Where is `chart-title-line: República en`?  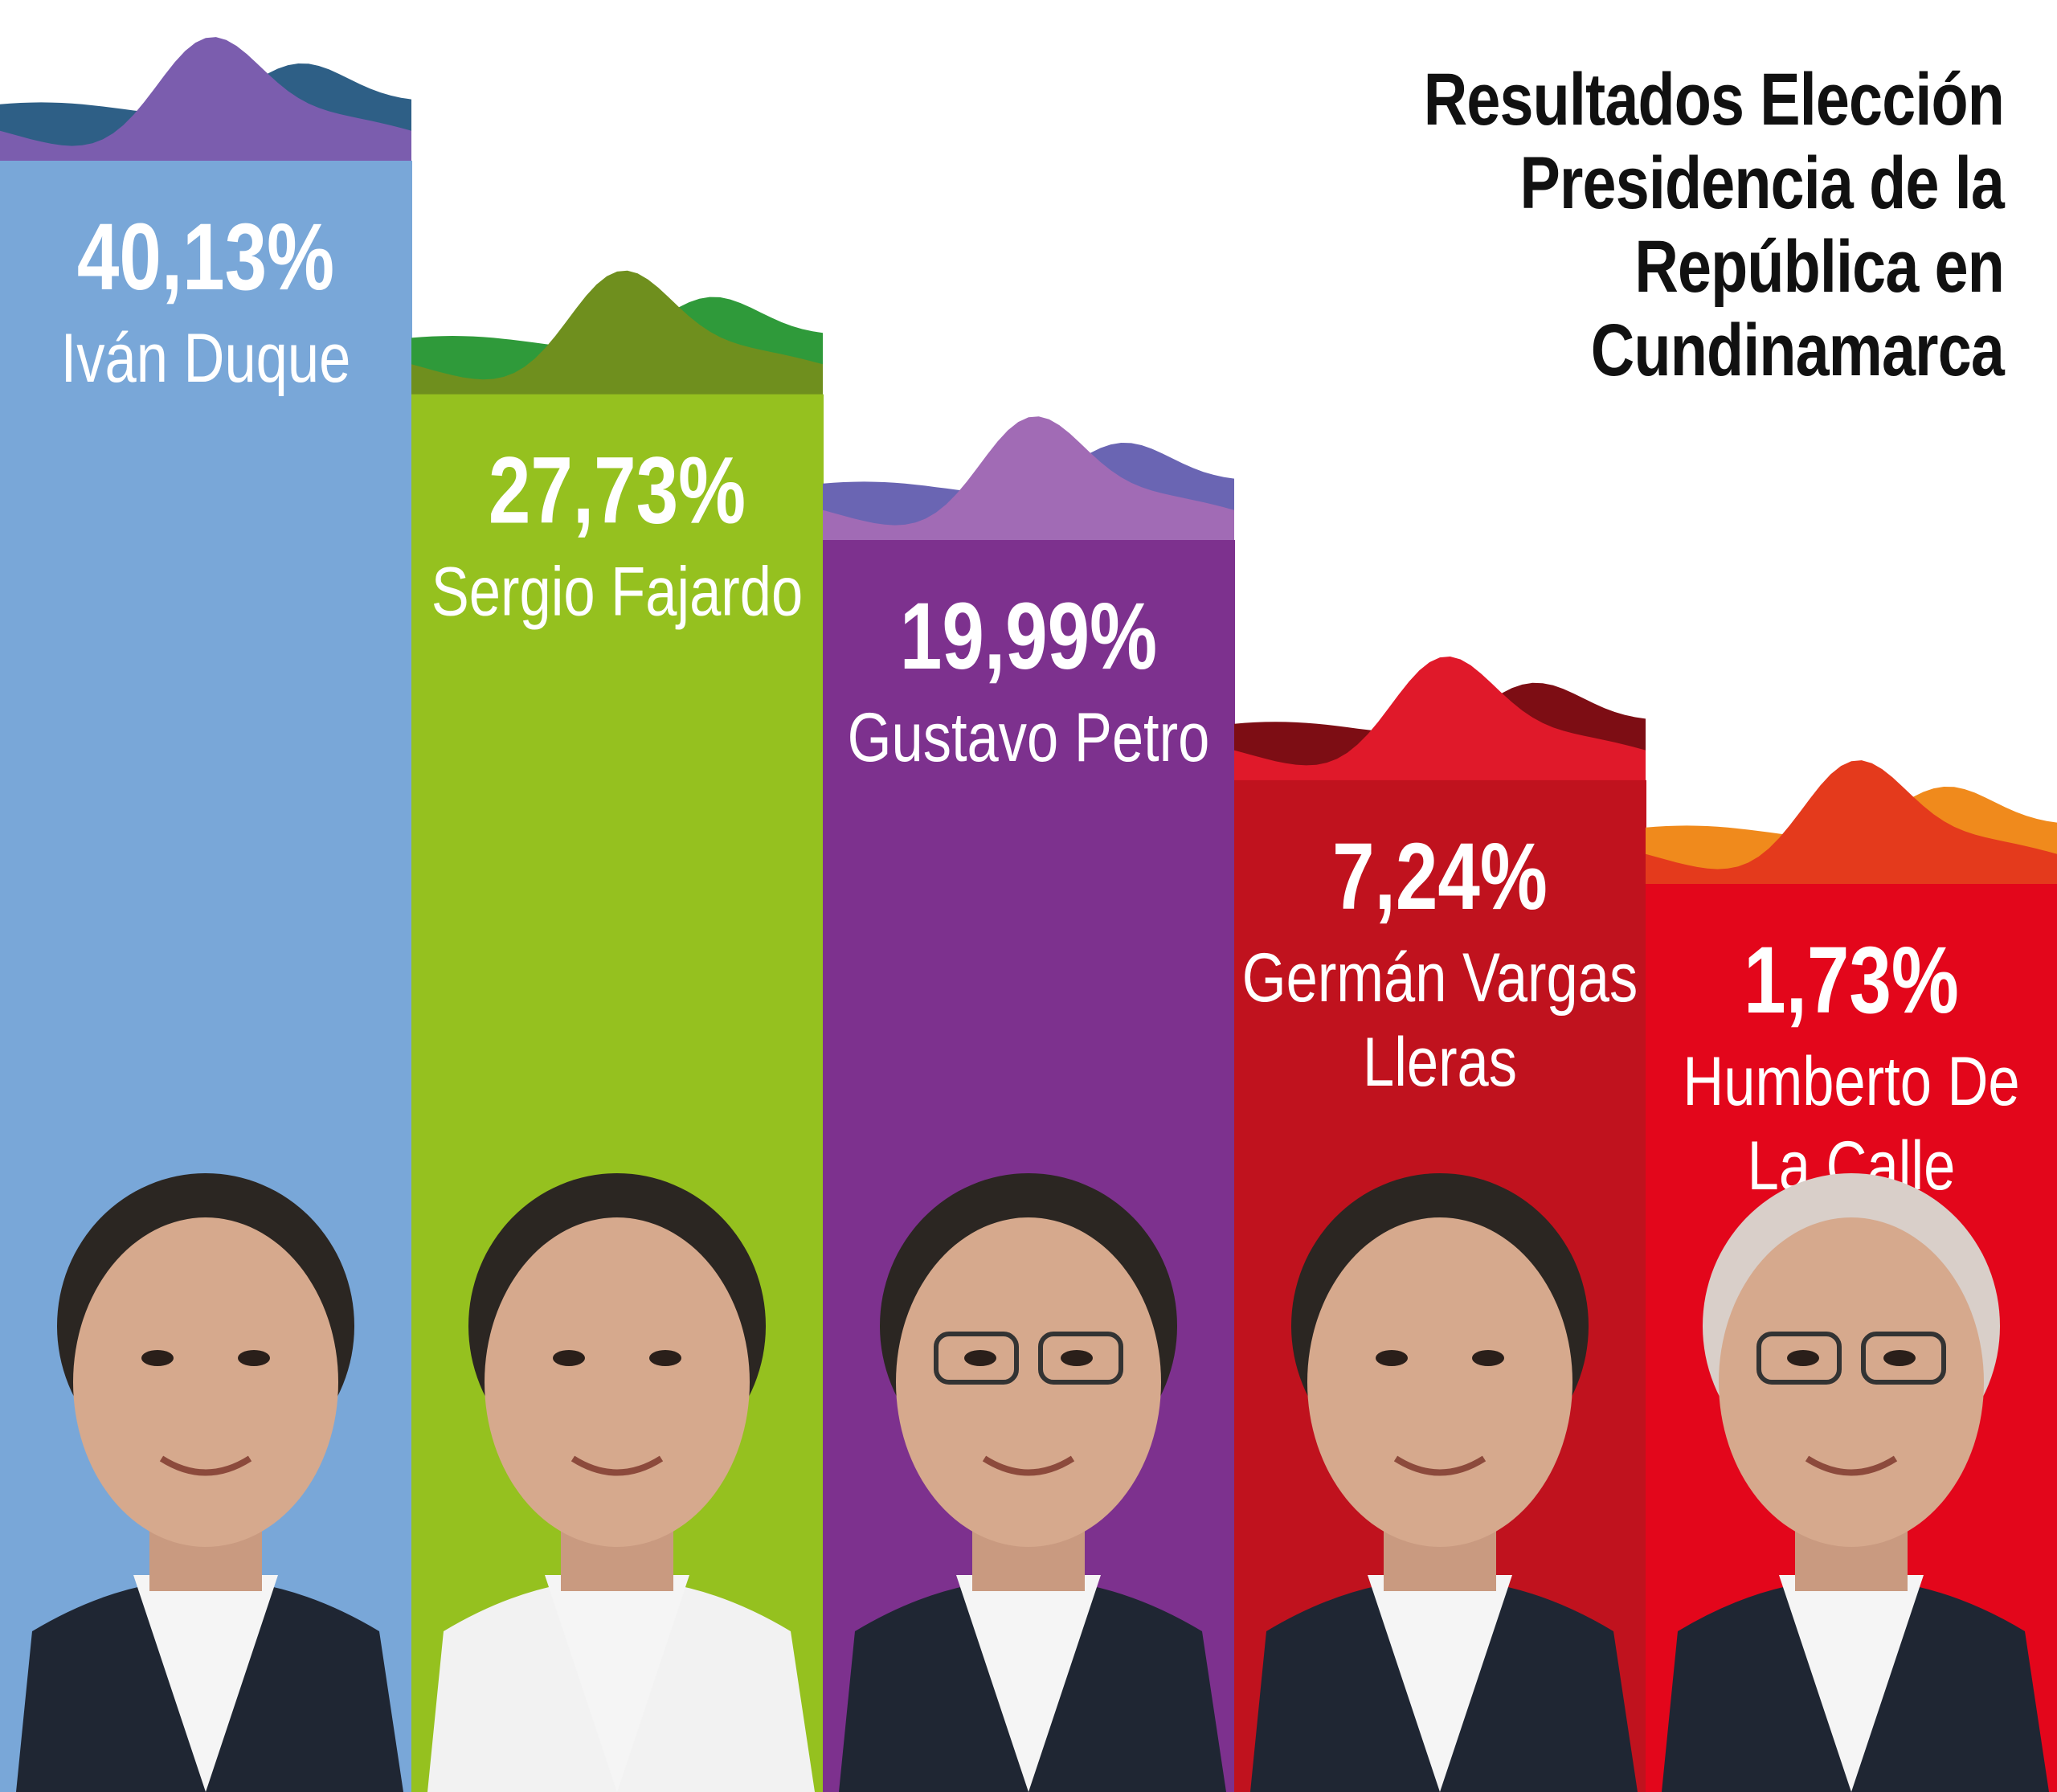 chart-title-line: República en is located at coordinates (1819, 267).